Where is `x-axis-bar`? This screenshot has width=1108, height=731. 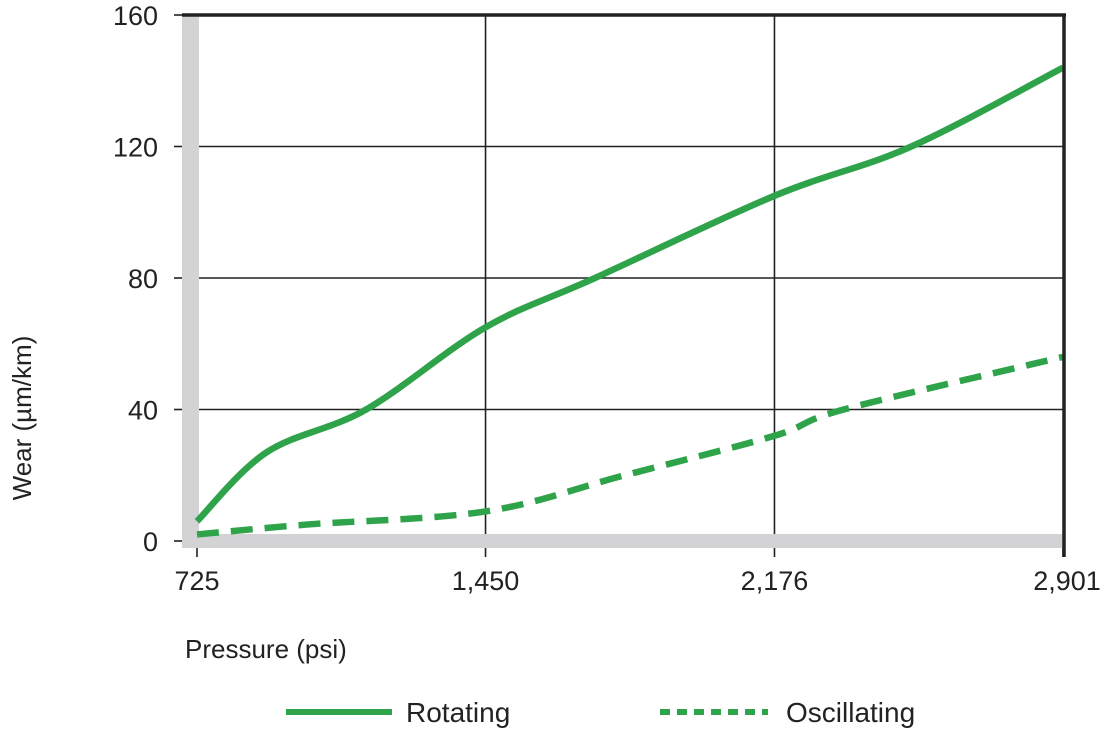 x-axis-bar is located at coordinates (622, 541).